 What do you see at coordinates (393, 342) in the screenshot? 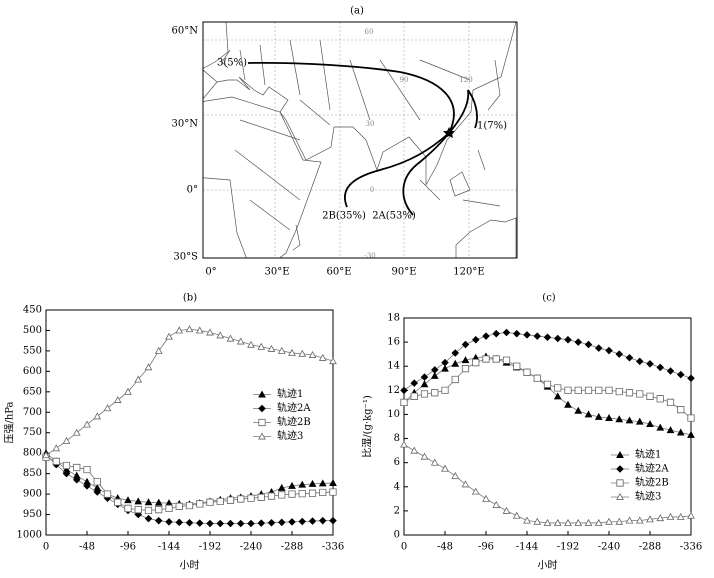
I see `y-tick-label: 16` at bounding box center [393, 342].